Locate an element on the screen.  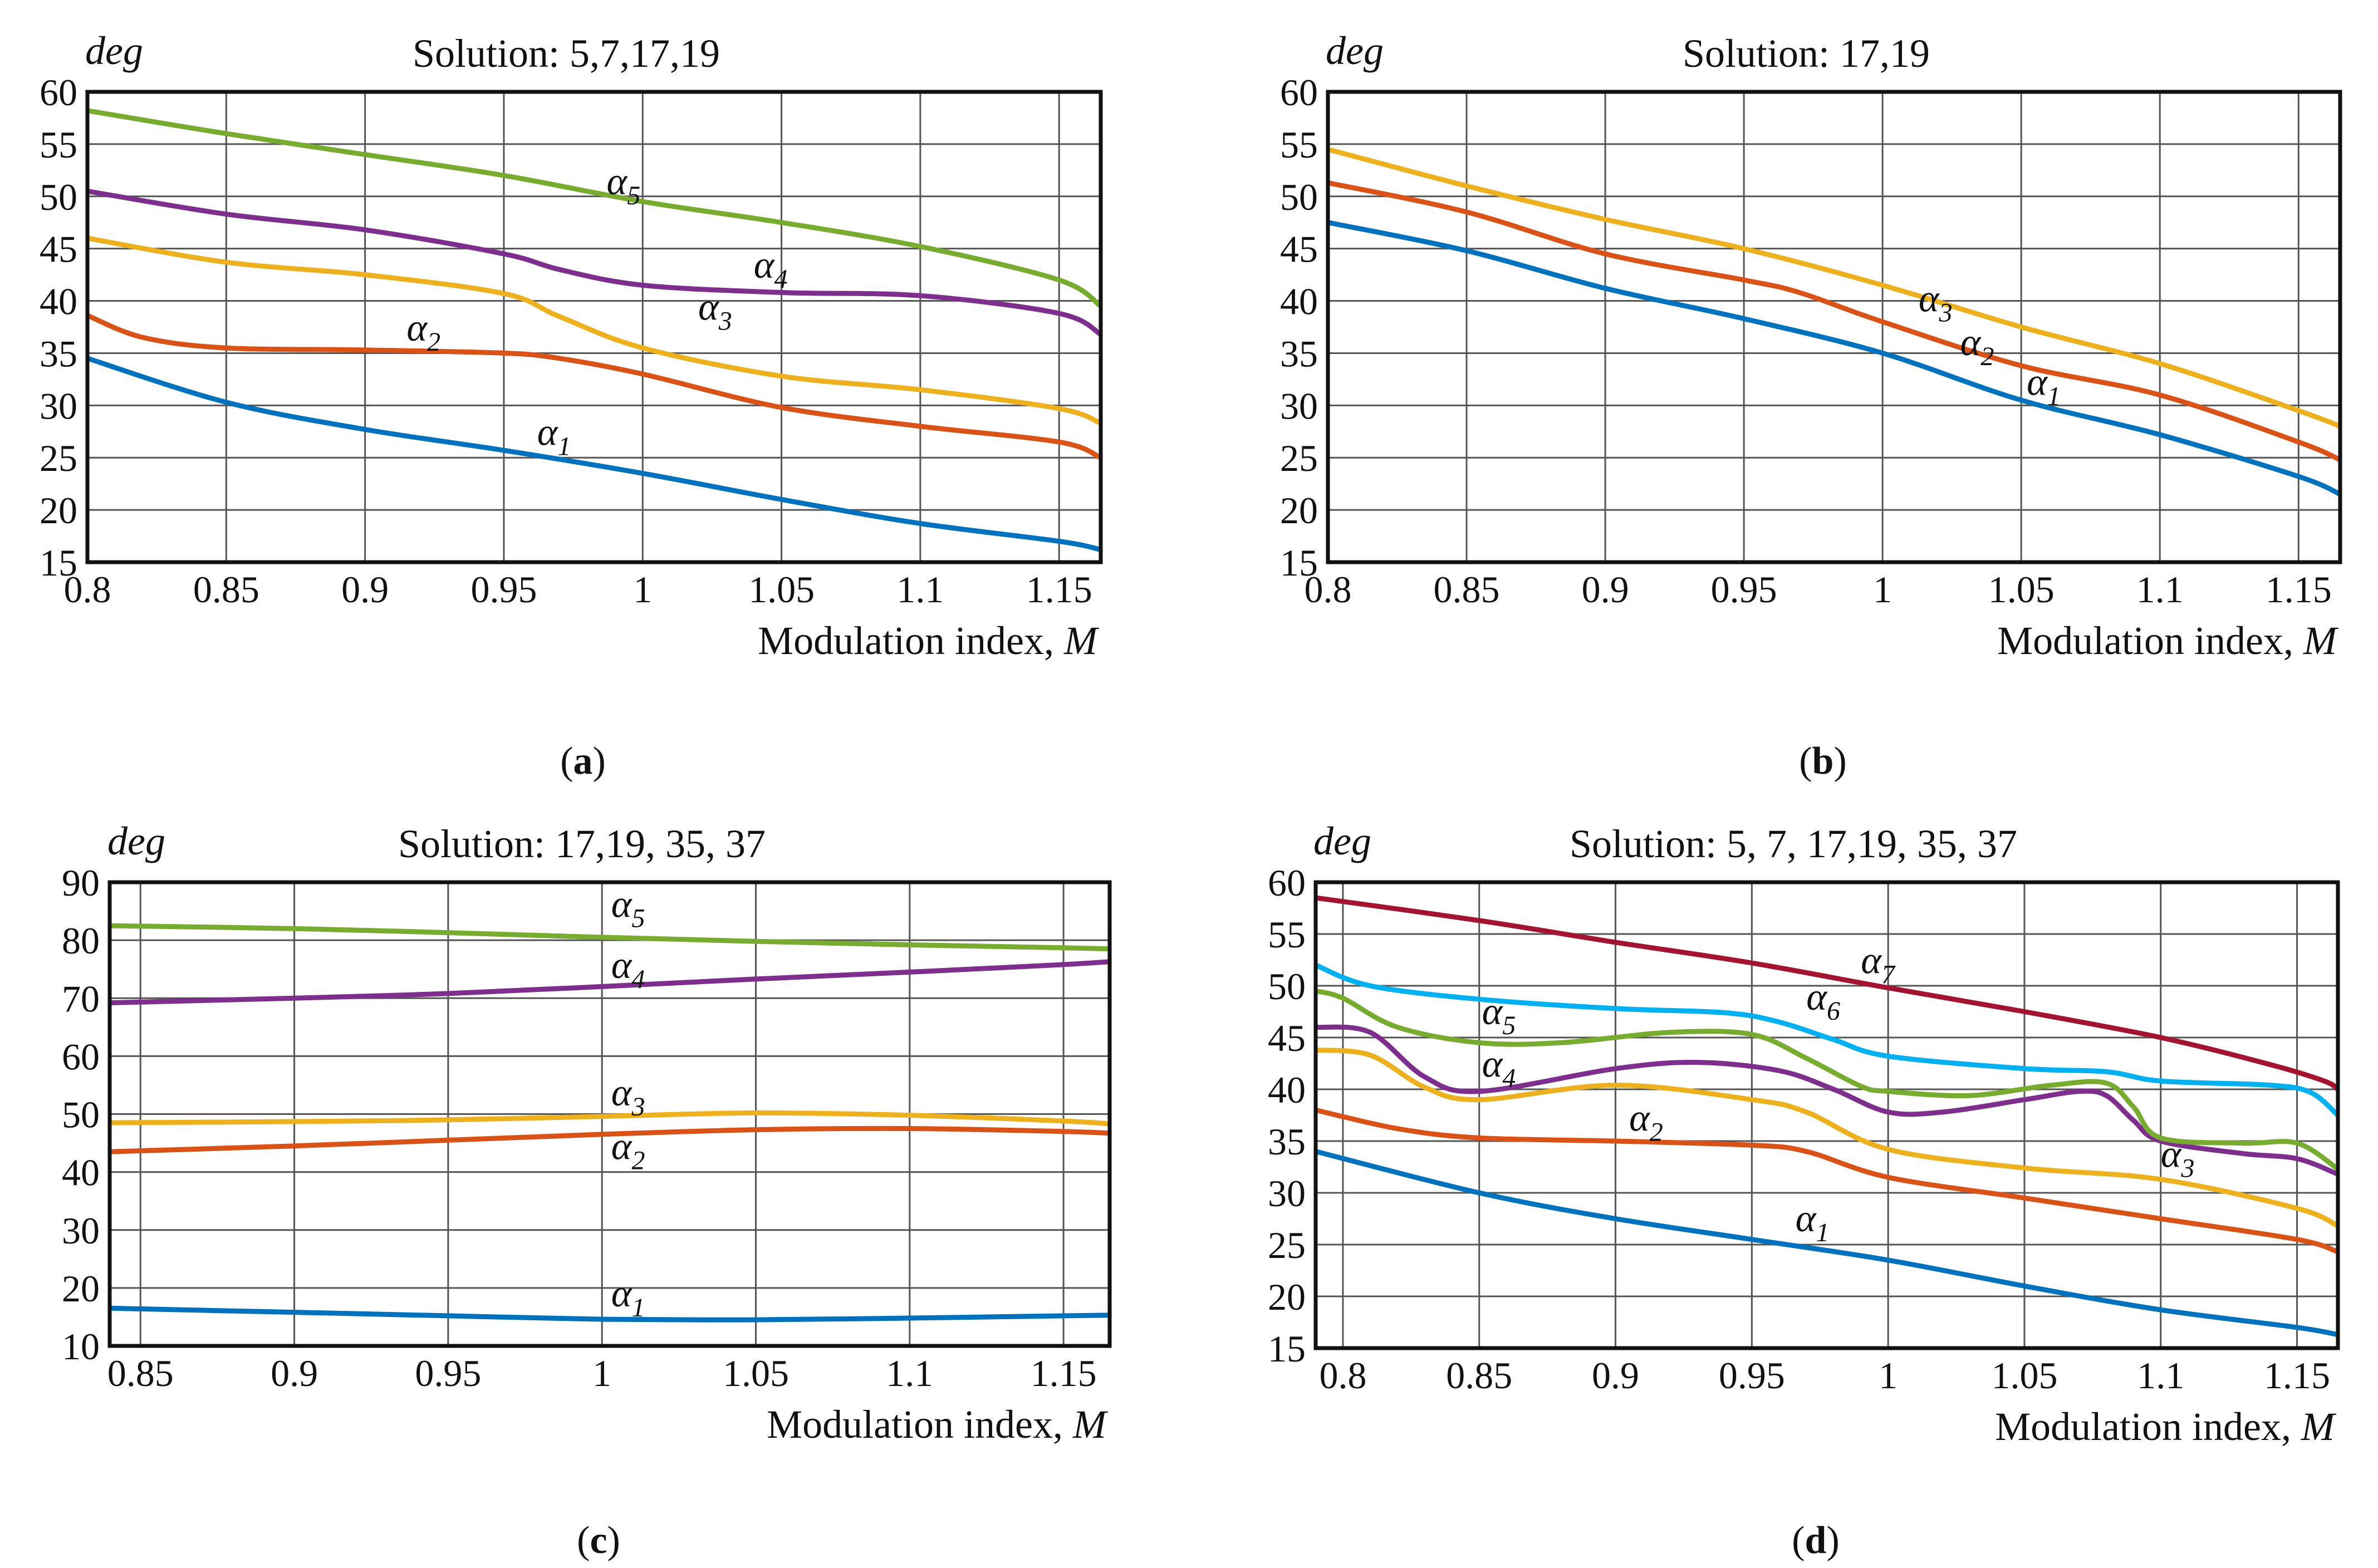
series-label-alpha-7: α7 is located at coordinates (1878, 965).